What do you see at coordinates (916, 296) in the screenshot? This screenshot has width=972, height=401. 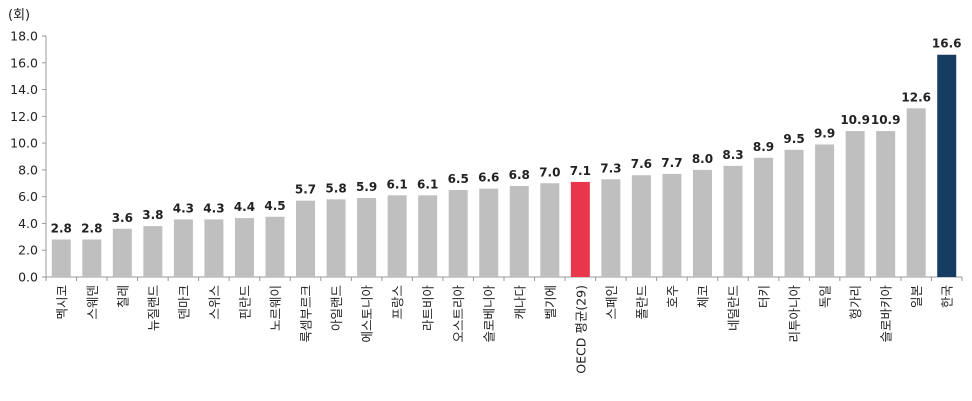 I see `x-tick-label: 일본` at bounding box center [916, 296].